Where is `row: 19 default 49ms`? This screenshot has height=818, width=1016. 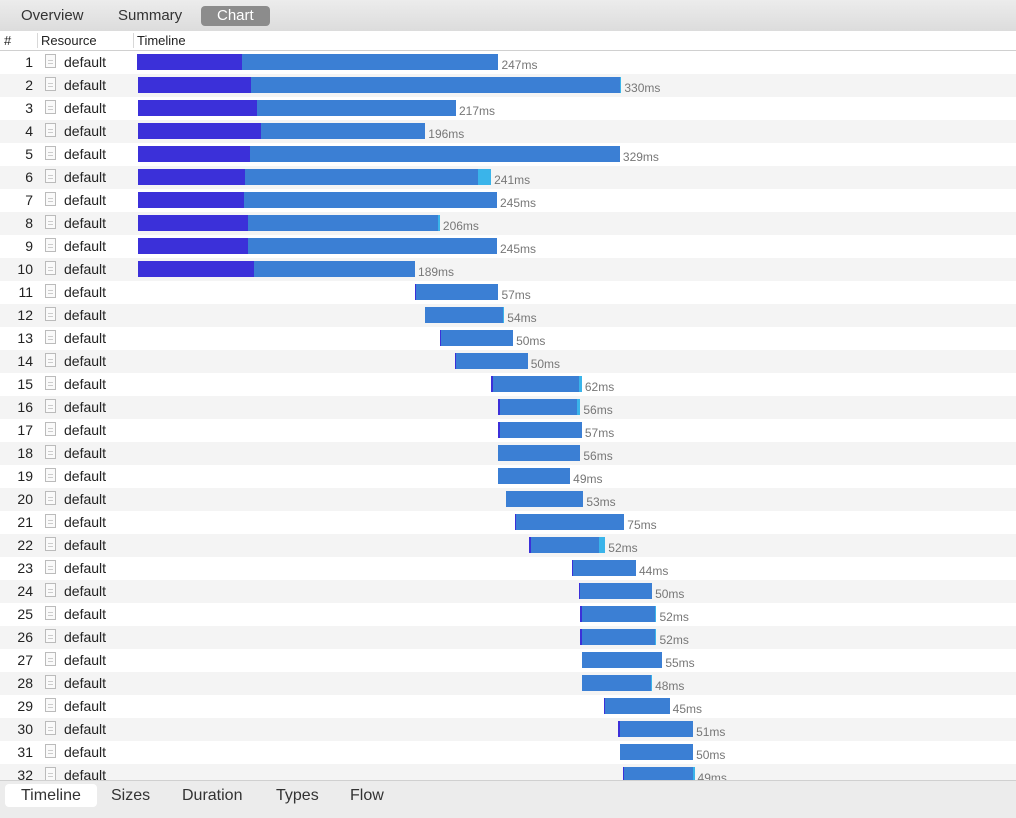 row: 19 default 49ms is located at coordinates (508, 476).